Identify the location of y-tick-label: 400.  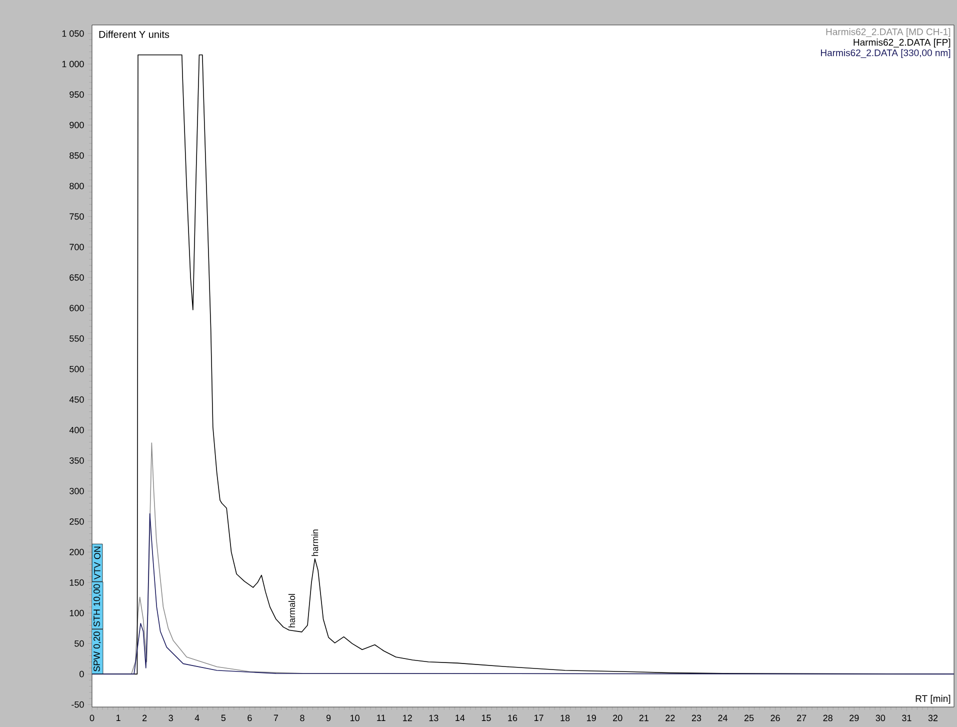
(76, 430).